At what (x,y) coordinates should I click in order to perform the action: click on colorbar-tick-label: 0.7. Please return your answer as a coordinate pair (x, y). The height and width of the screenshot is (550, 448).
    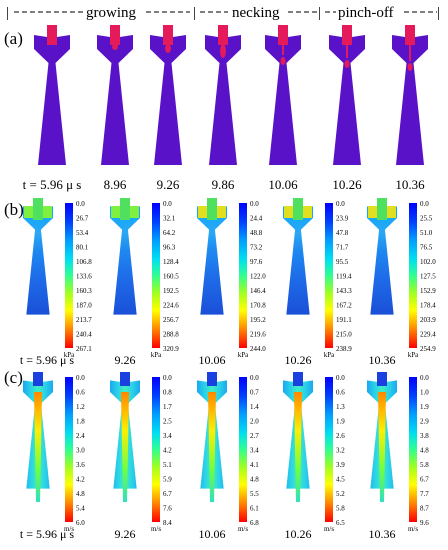
    Looking at the image, I should click on (254, 393).